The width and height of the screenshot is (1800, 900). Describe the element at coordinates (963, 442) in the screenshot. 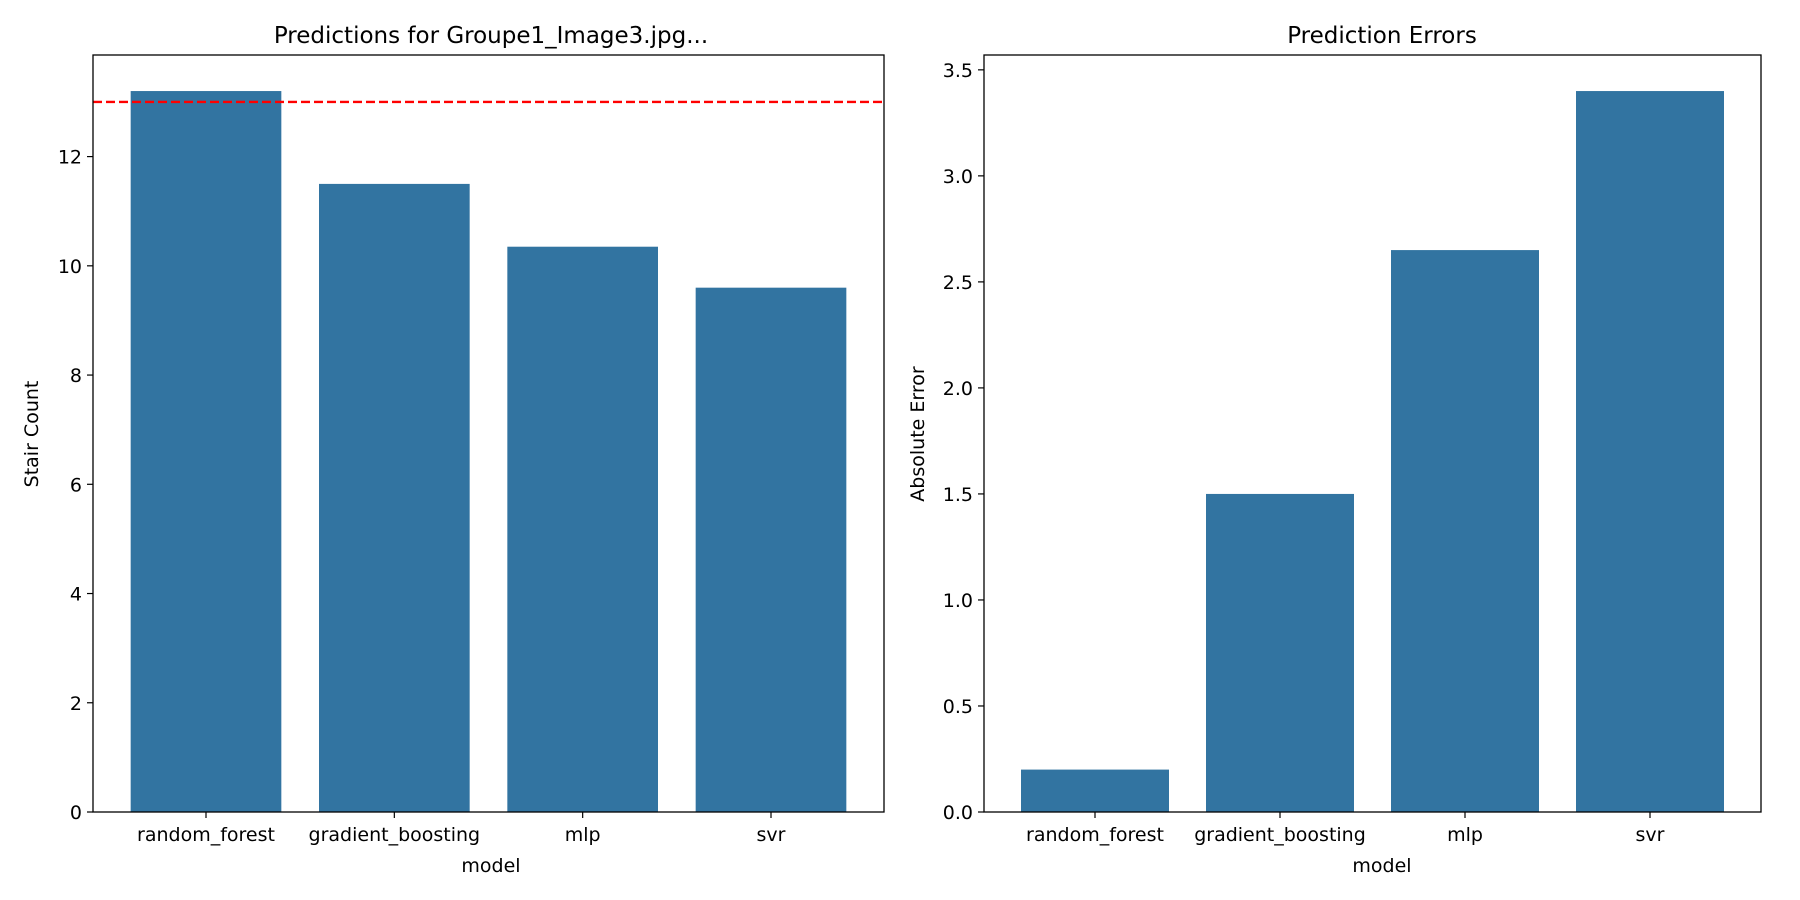

I see `y-axis-ticks: 0.0 0.5 1.0 1.5 2.0 2.5 3.0 3.5` at that location.